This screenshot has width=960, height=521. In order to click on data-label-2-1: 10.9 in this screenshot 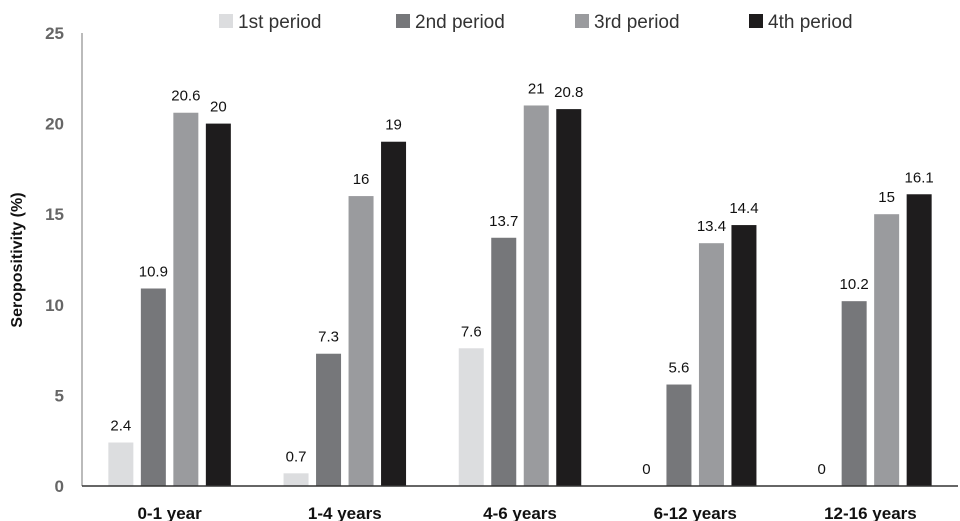, I will do `click(153, 271)`.